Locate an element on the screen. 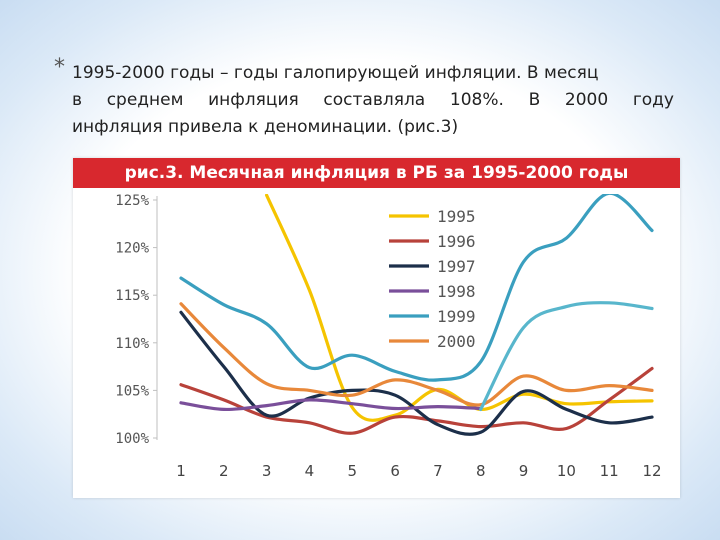 Image resolution: width=720 pixels, height=540 pixels. y-tick-label: 105% is located at coordinates (132, 391).